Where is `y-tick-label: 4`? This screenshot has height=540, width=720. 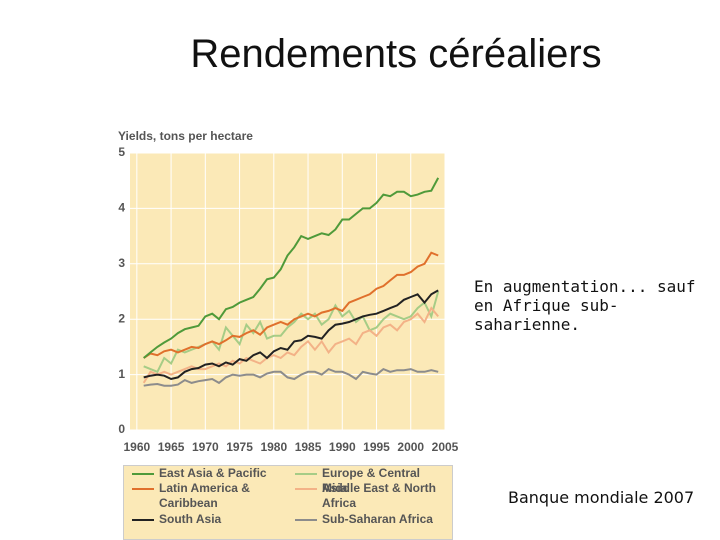
y-tick-label: 4 is located at coordinates (121, 208).